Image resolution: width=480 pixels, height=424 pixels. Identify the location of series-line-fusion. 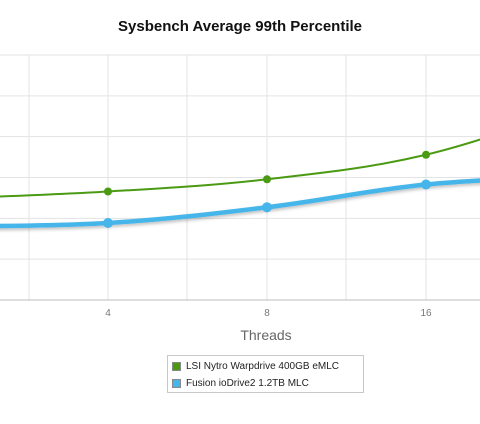
(240, 203).